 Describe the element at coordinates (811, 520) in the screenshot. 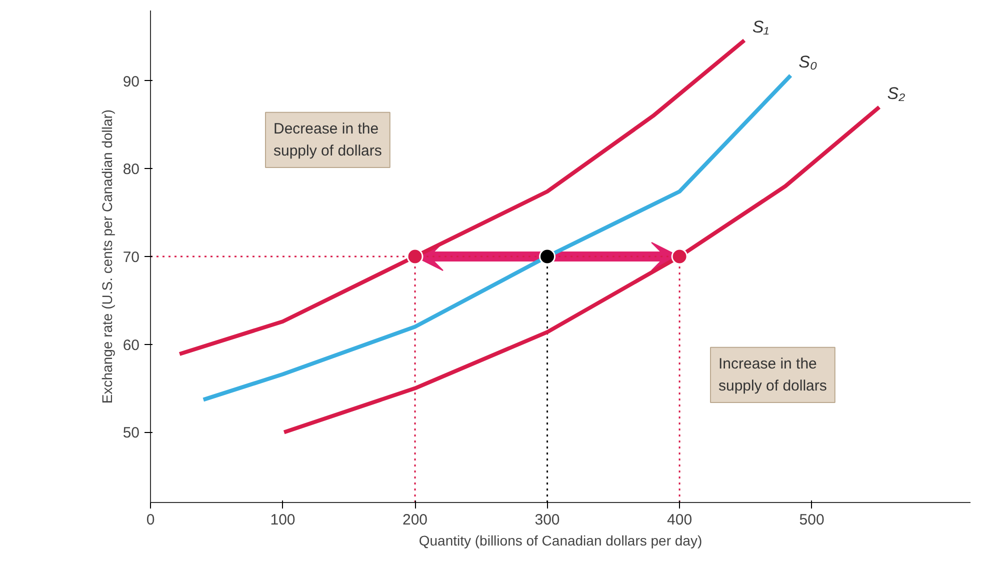

I see `x-tick-label: 500` at that location.